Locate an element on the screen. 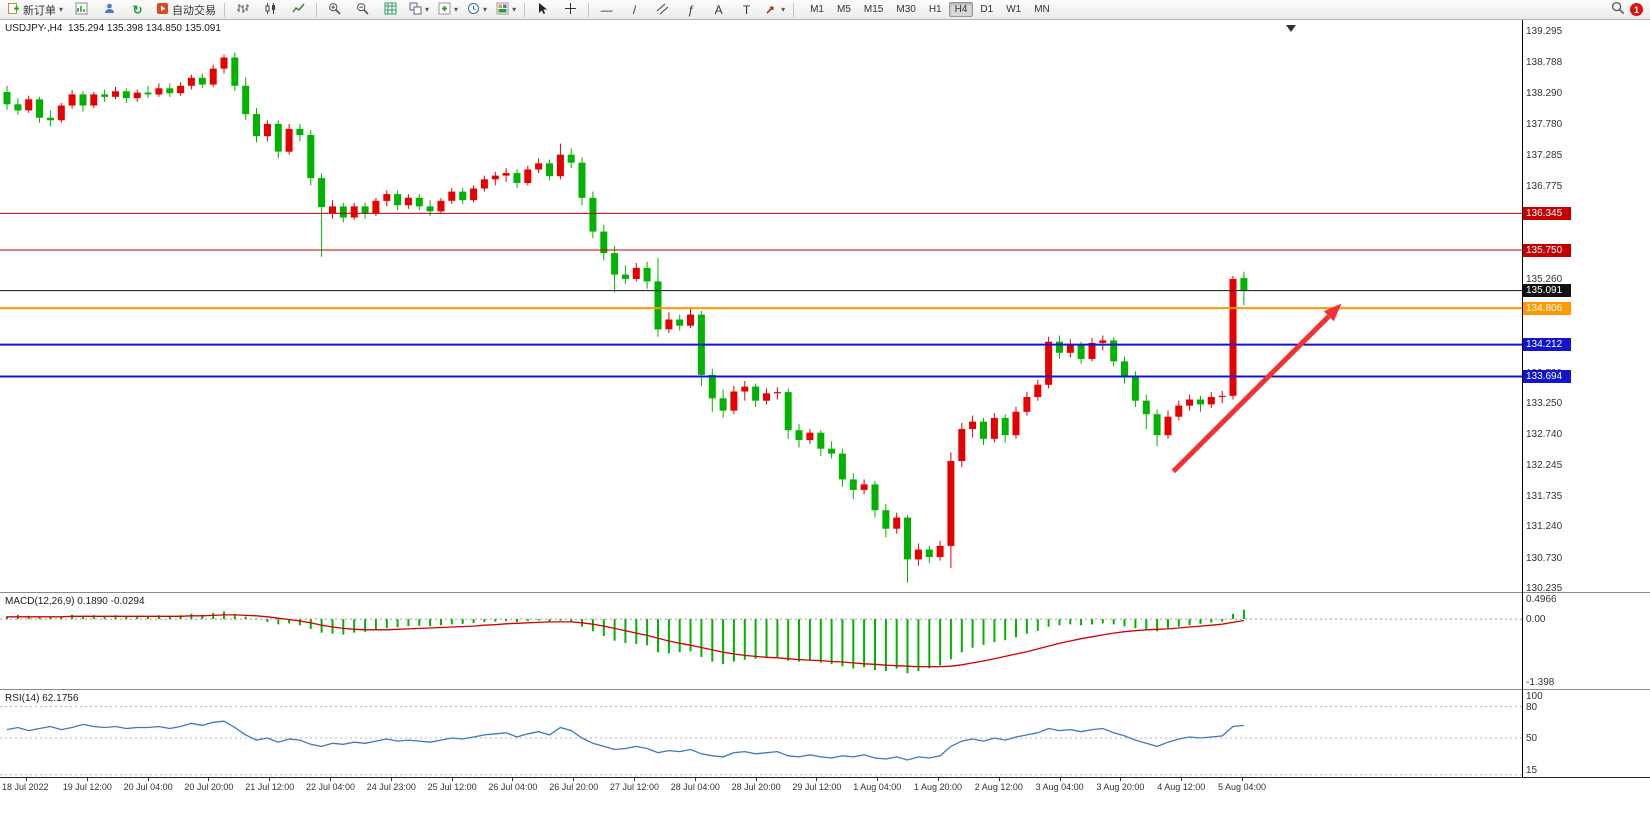 Image resolution: width=1650 pixels, height=830 pixels. cursor-button is located at coordinates (542, 9).